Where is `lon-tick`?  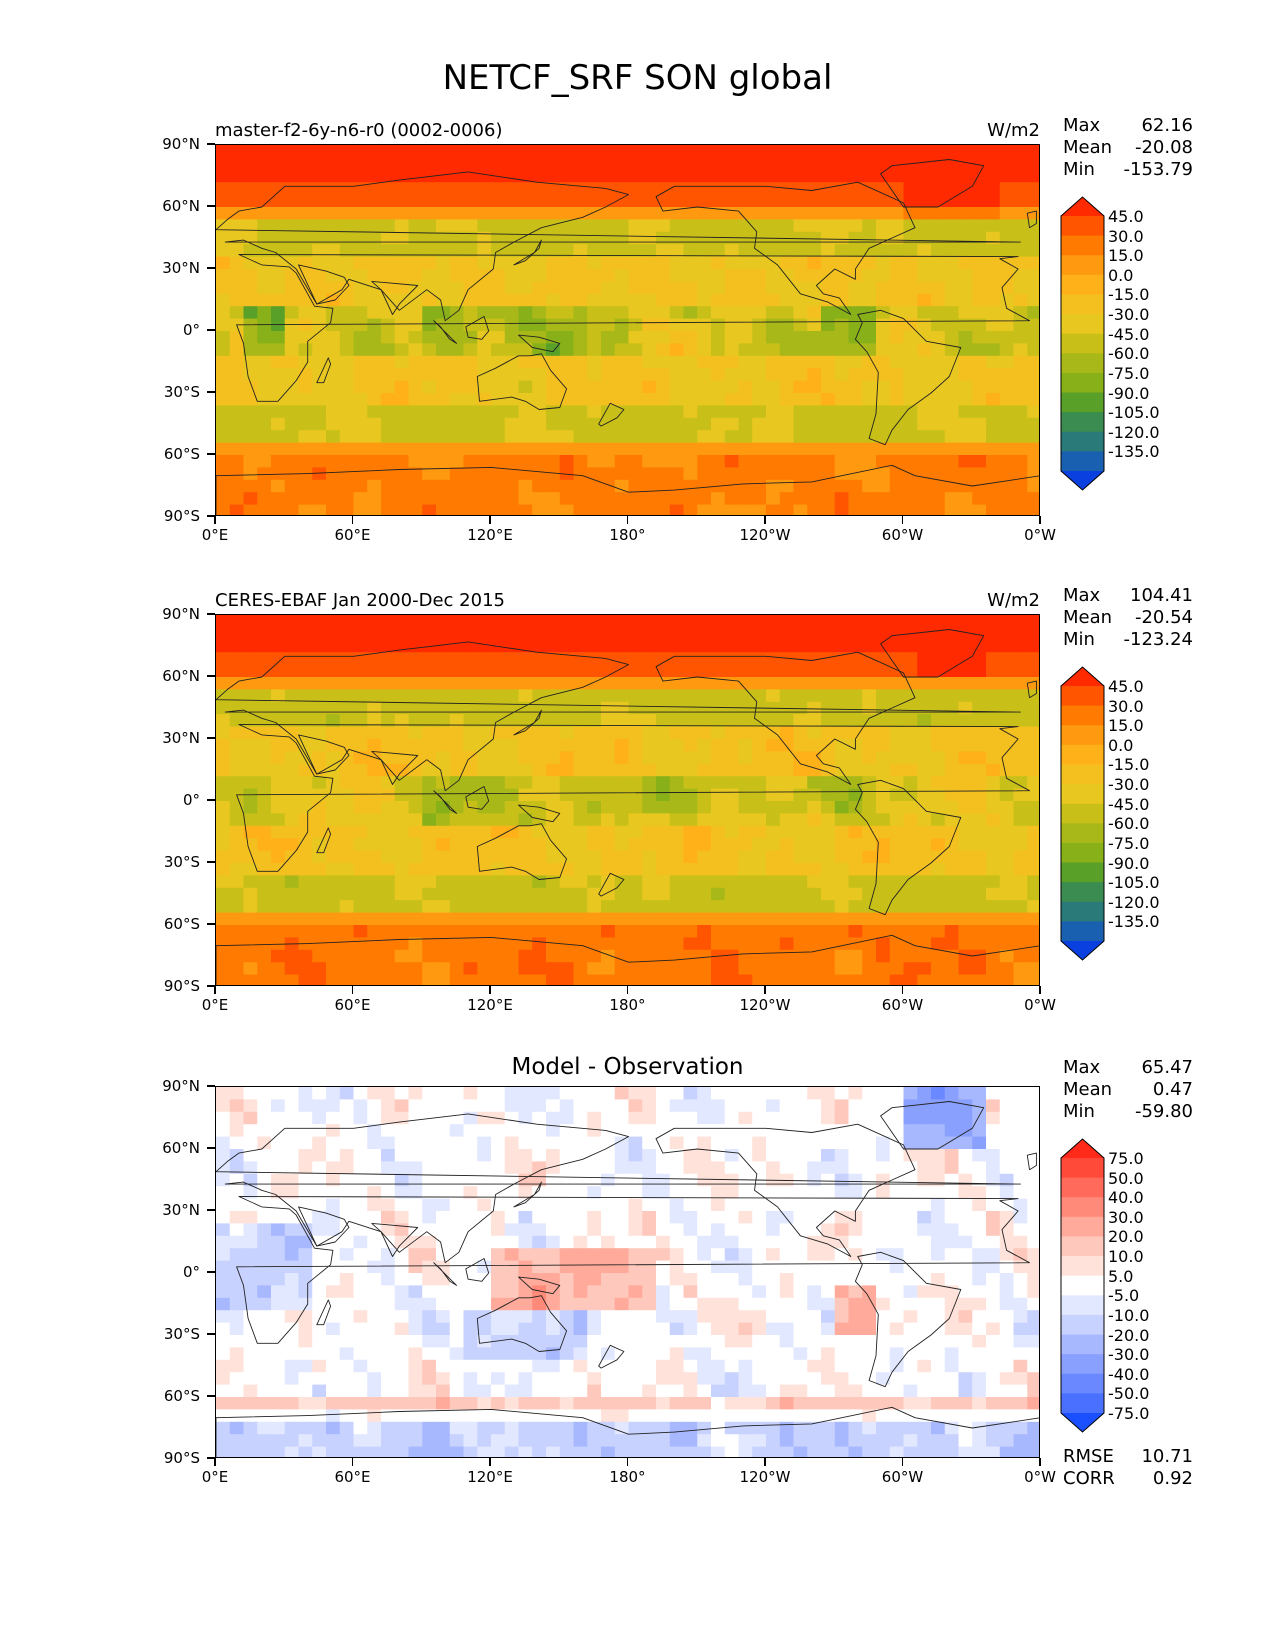 lon-tick is located at coordinates (1040, 520).